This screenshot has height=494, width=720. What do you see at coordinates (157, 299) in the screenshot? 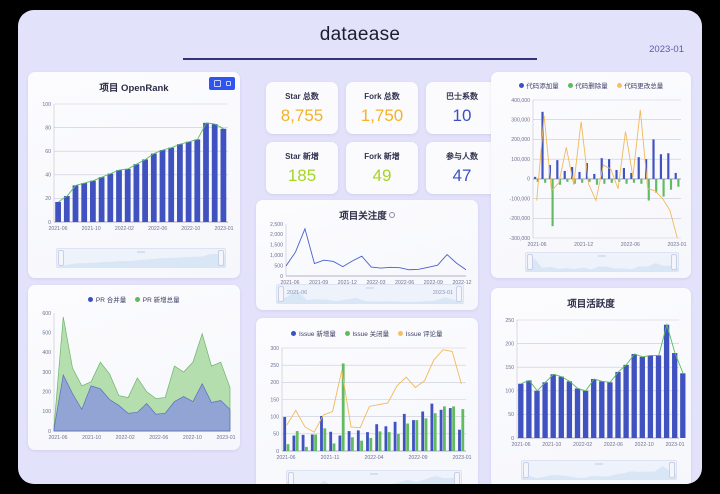
I see `legend-item: PR 新增总量` at bounding box center [157, 299].